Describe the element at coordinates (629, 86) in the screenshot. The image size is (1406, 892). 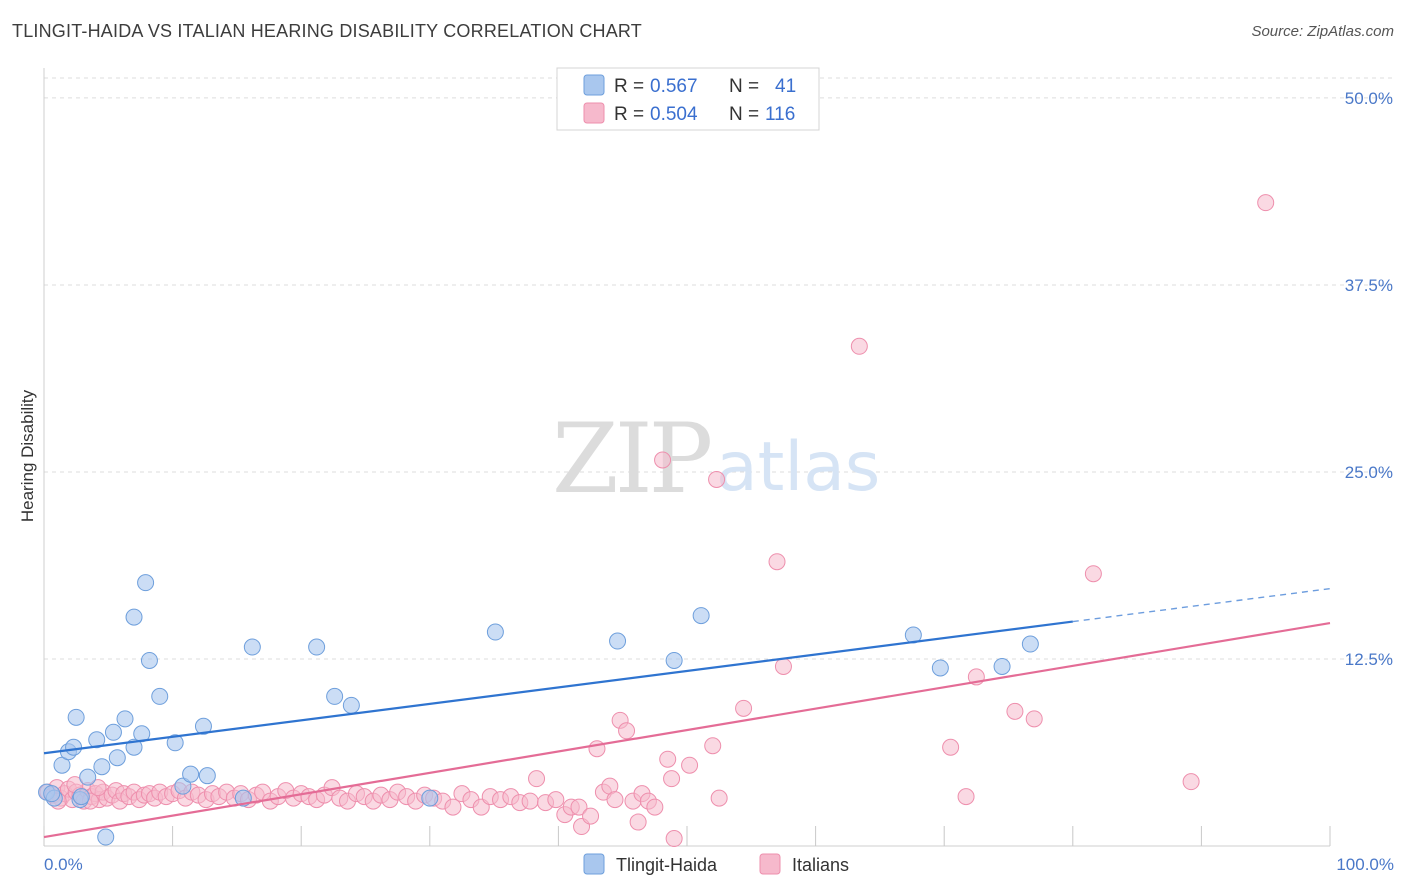
I see `legend-r-label-tlingit: R =` at that location.